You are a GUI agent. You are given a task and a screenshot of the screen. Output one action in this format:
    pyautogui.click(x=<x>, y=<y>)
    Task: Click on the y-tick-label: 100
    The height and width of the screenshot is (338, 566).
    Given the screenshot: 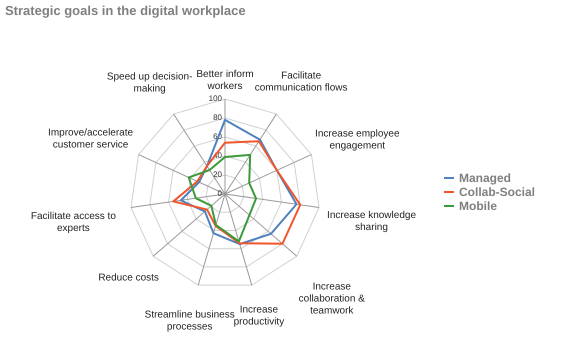 What is the action you would take?
    pyautogui.click(x=215, y=98)
    